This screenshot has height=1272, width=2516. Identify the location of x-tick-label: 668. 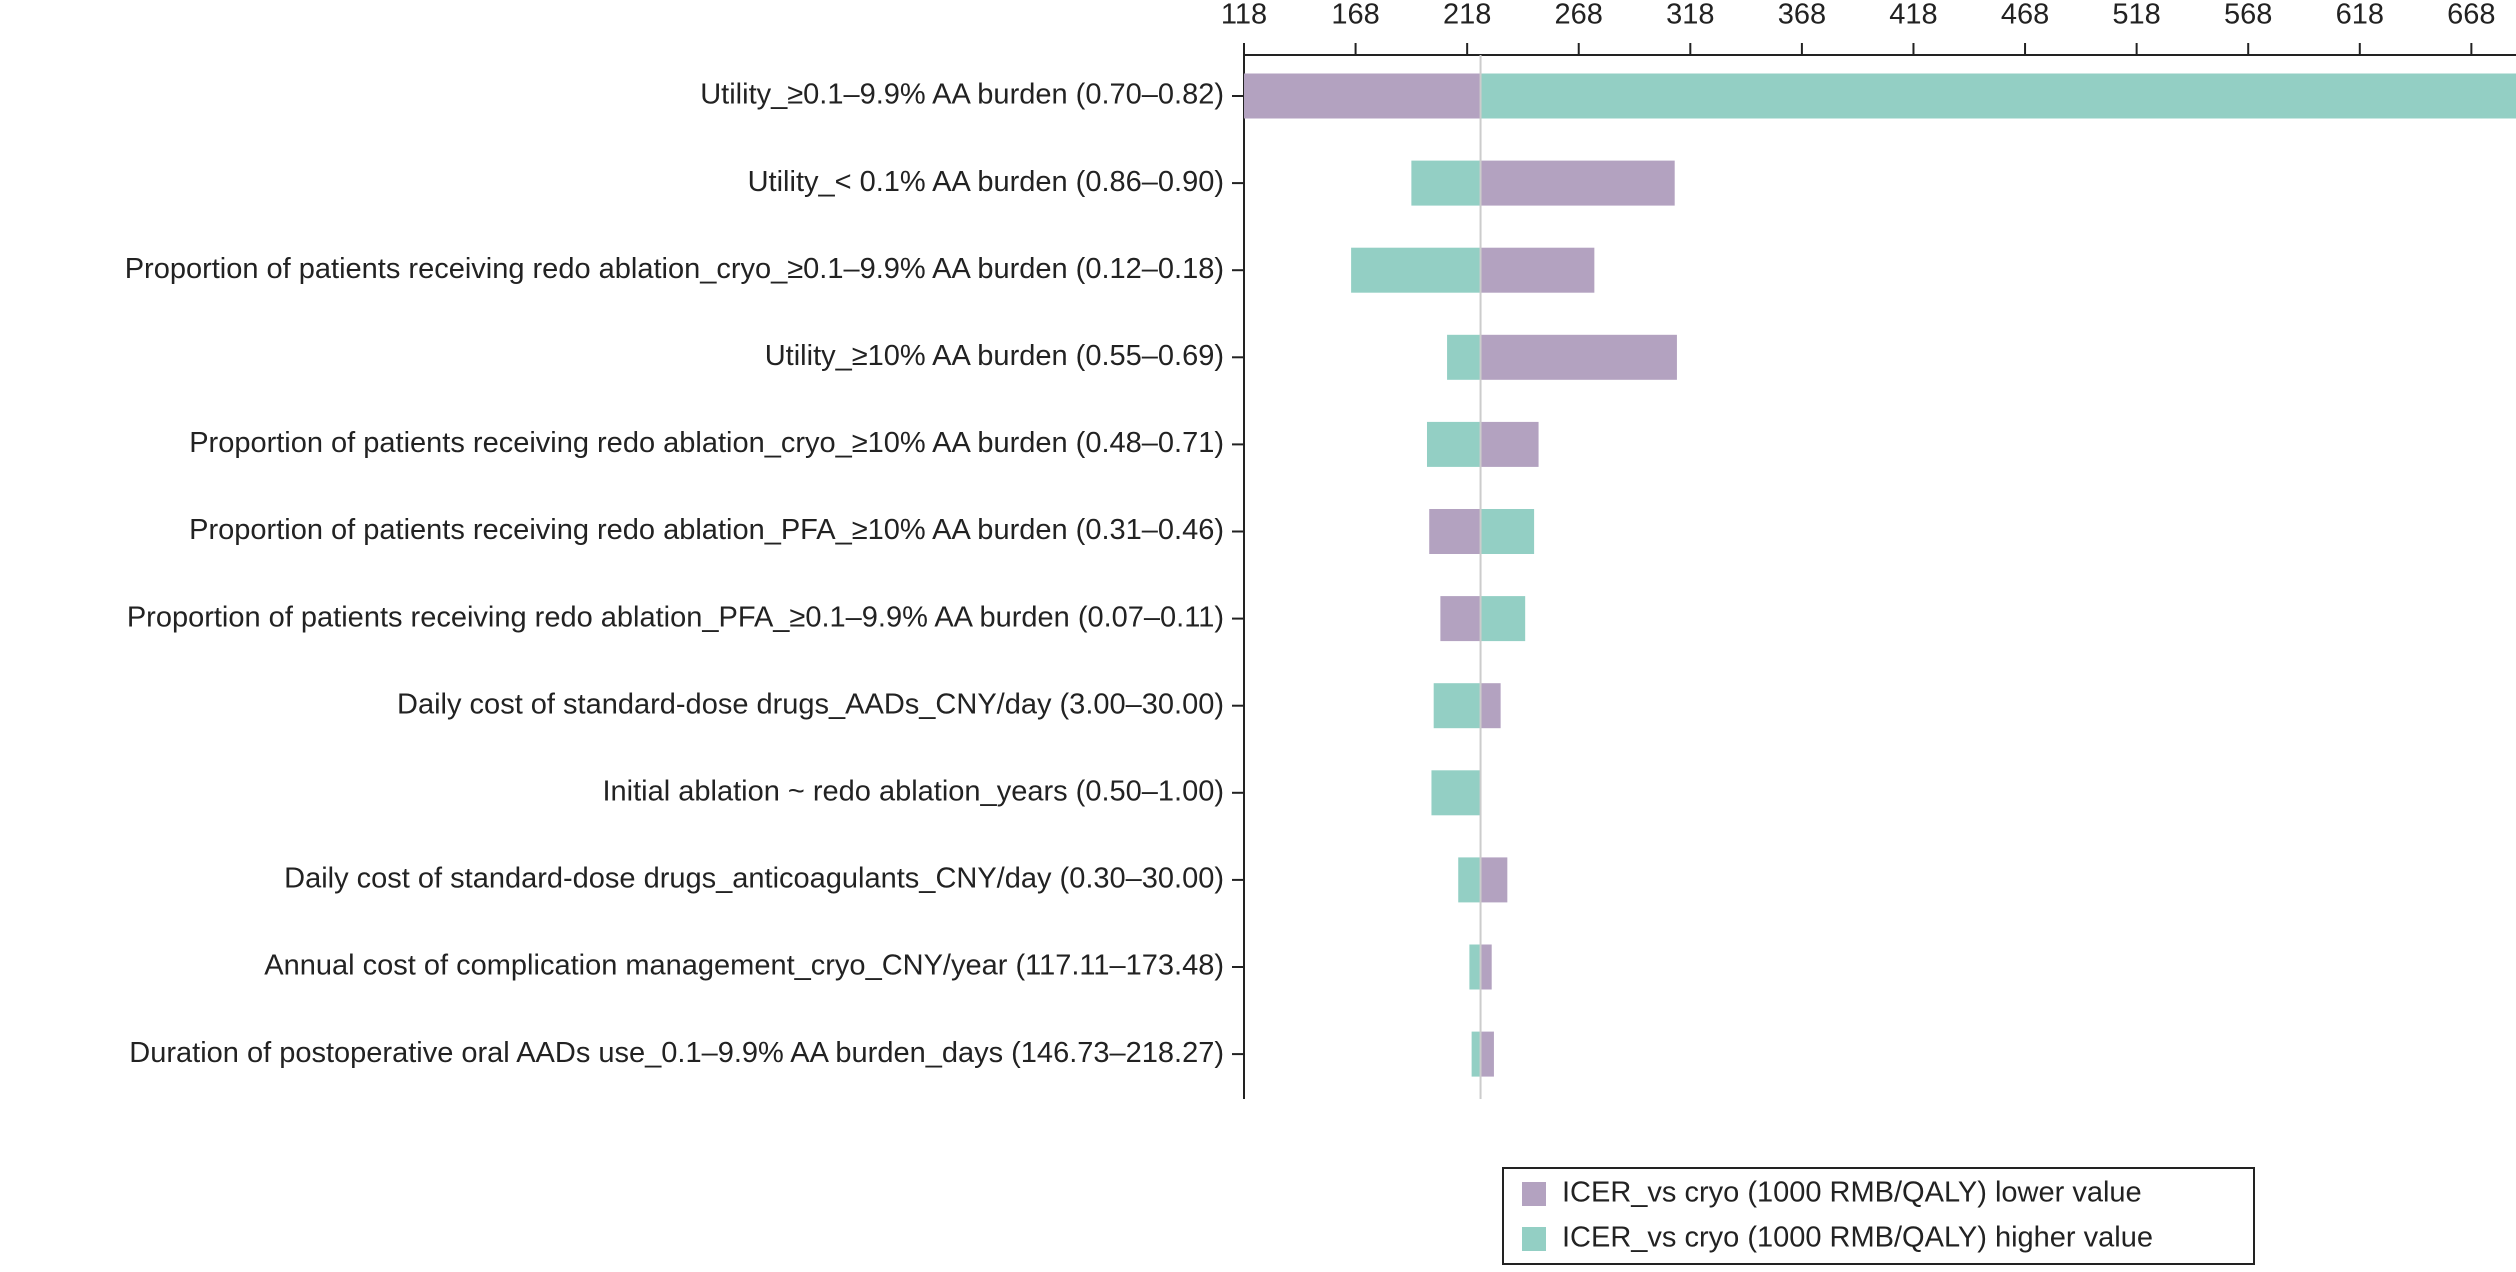
(2471, 15).